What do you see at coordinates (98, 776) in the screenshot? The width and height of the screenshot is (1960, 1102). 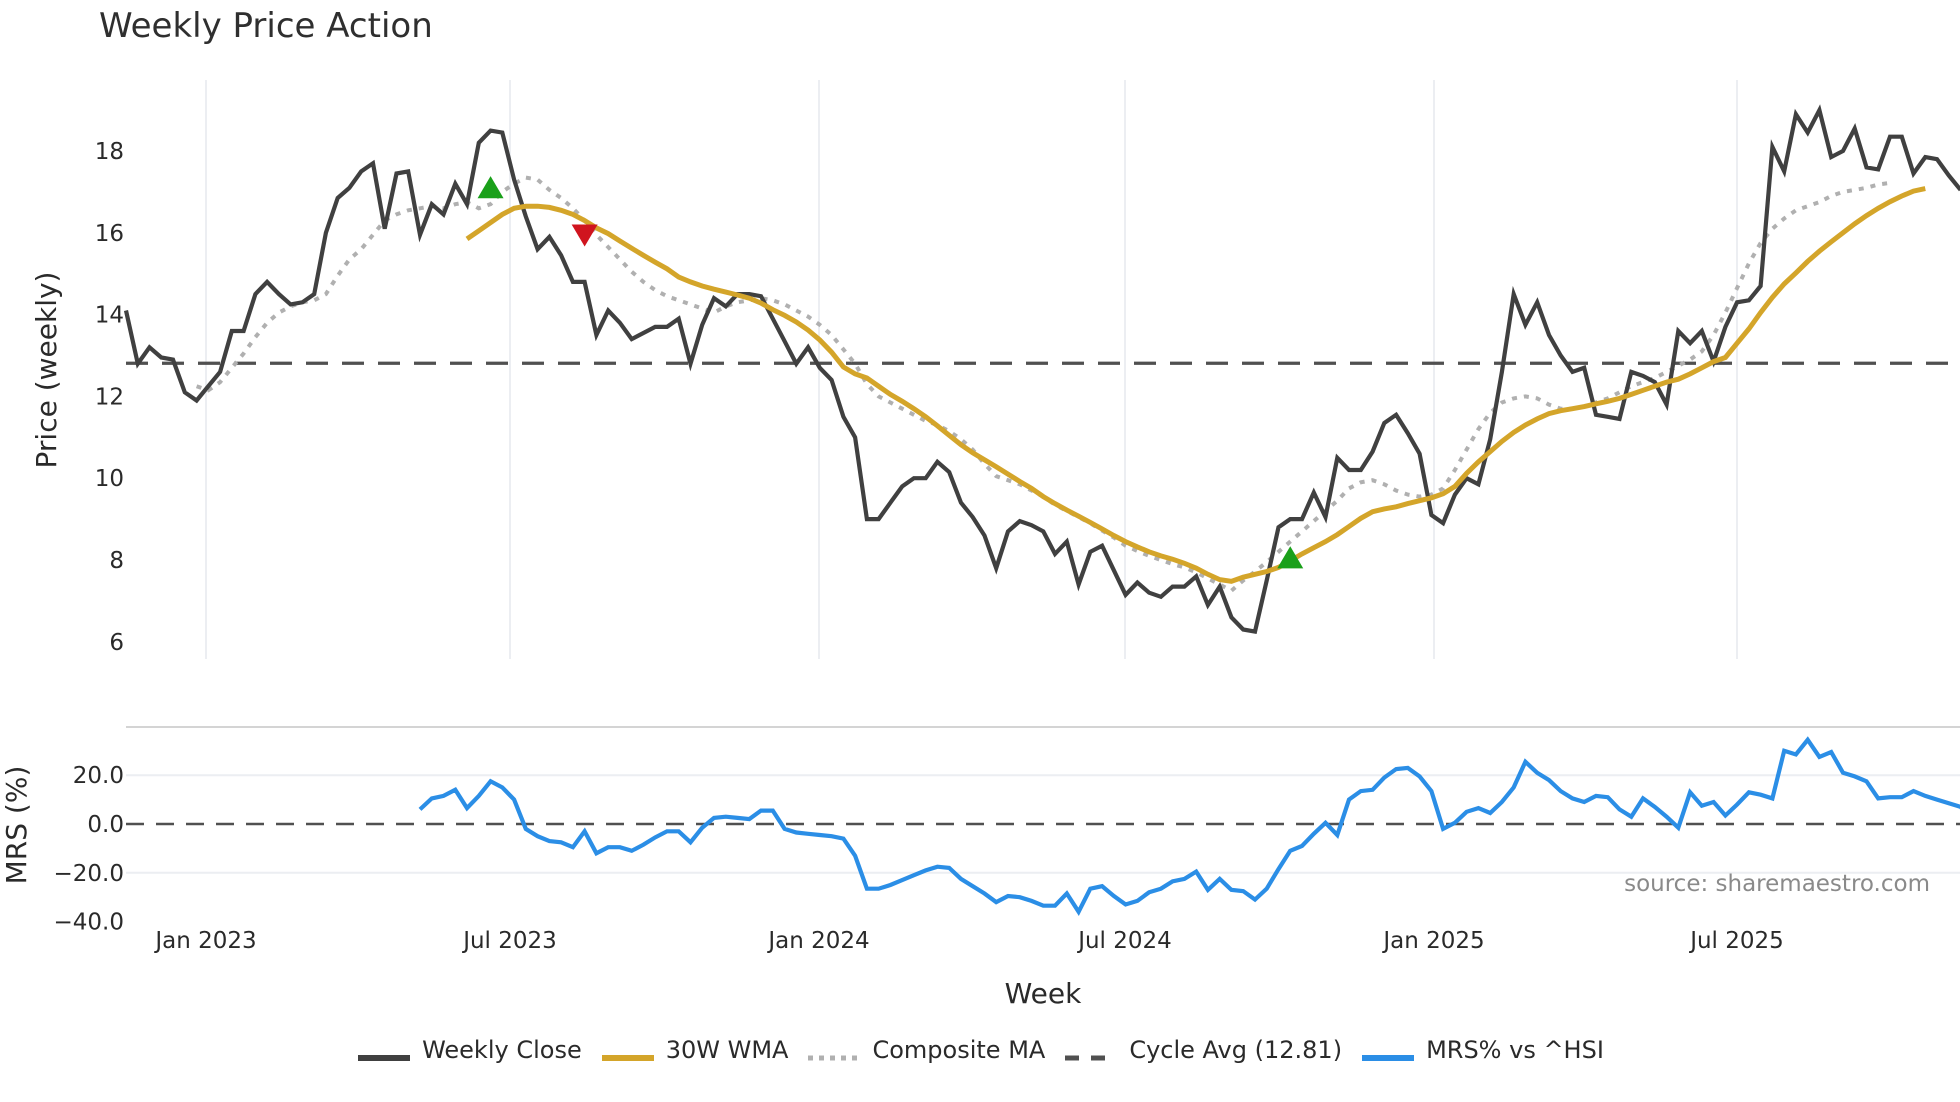 I see `mrs-tick-label: 20.0` at bounding box center [98, 776].